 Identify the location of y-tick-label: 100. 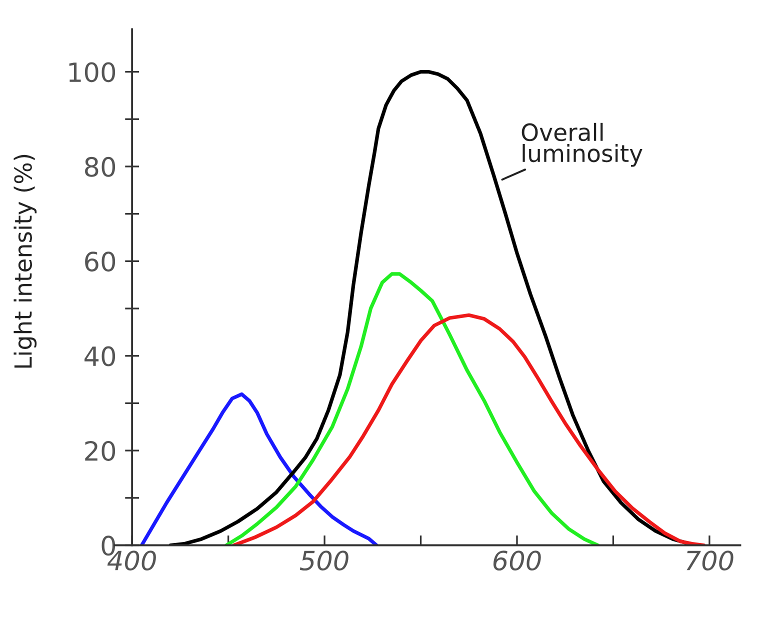
(92, 72).